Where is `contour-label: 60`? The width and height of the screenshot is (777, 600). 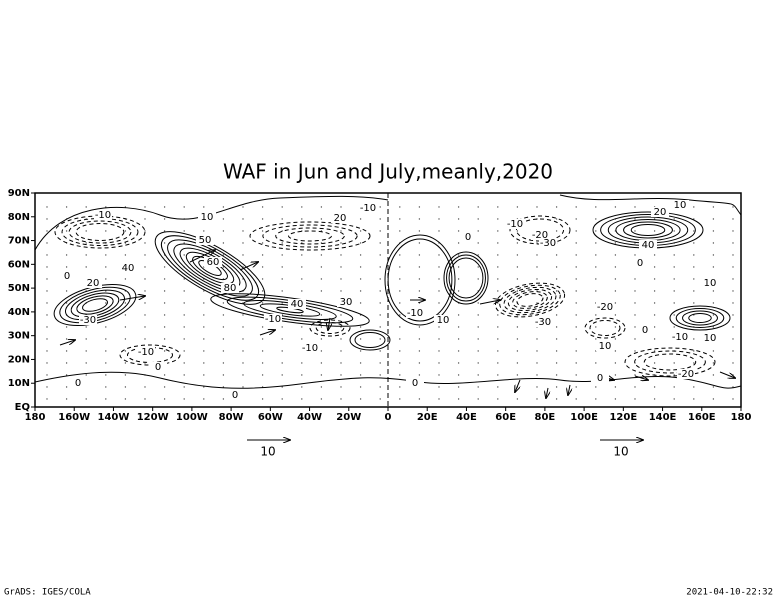 contour-label: 60 is located at coordinates (213, 262).